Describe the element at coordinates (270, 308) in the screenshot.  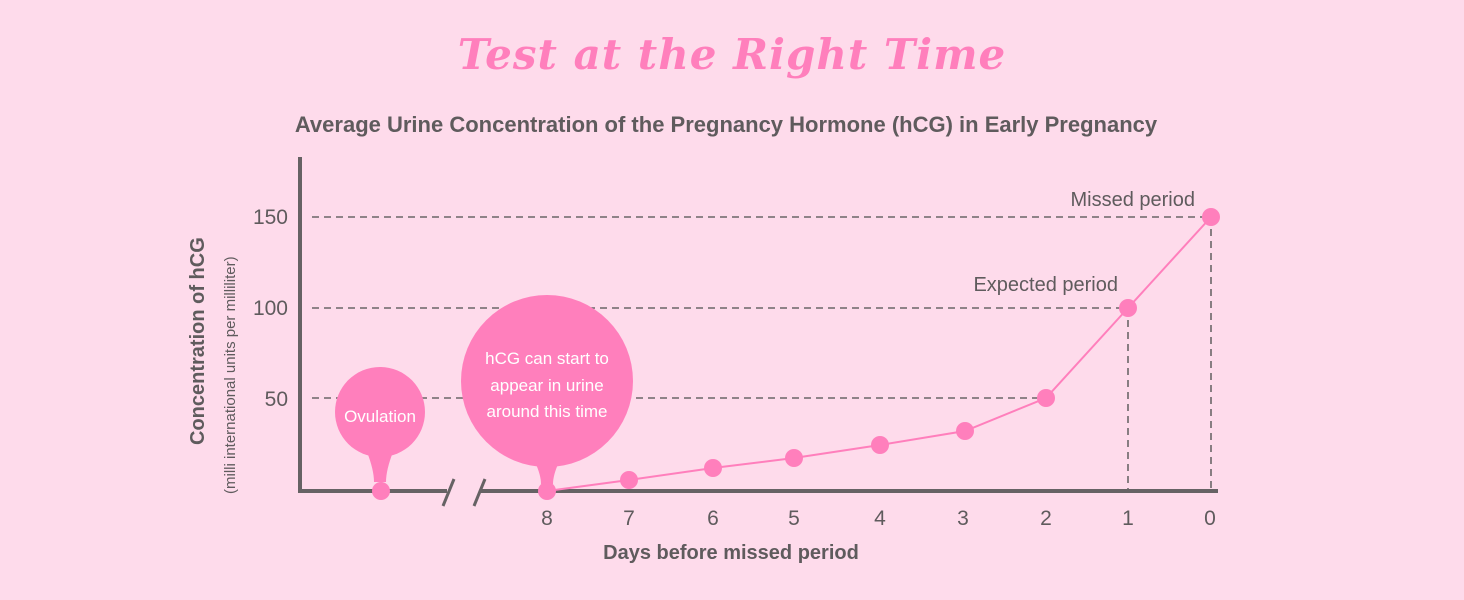
I see `y-tick-100: 100` at that location.